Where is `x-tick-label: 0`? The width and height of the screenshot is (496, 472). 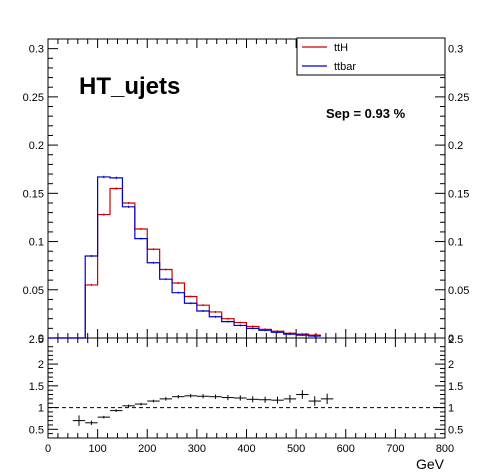 x-tick-label: 0 is located at coordinates (48, 449).